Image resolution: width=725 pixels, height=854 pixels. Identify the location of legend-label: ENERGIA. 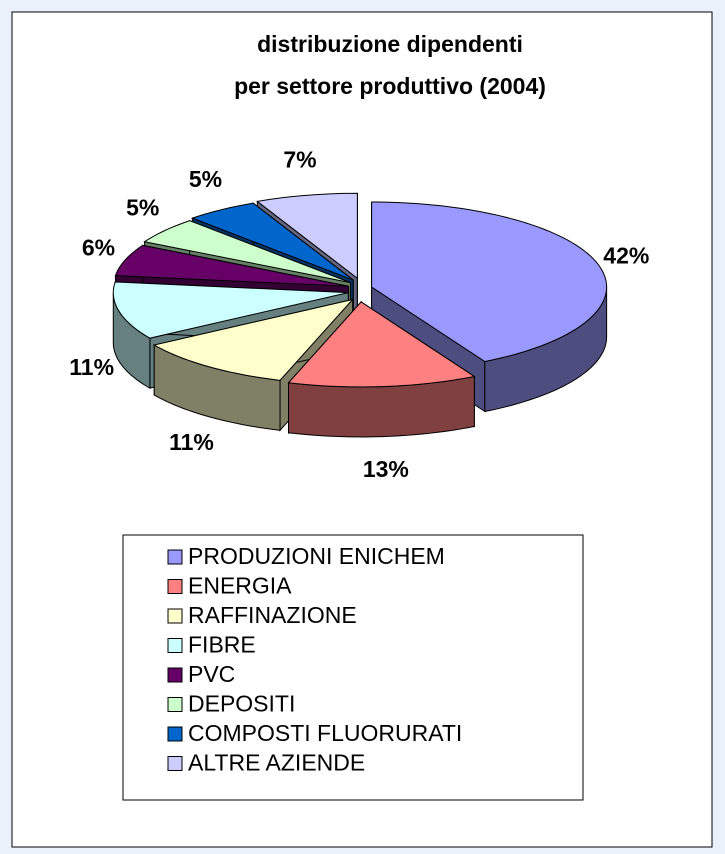
(240, 586).